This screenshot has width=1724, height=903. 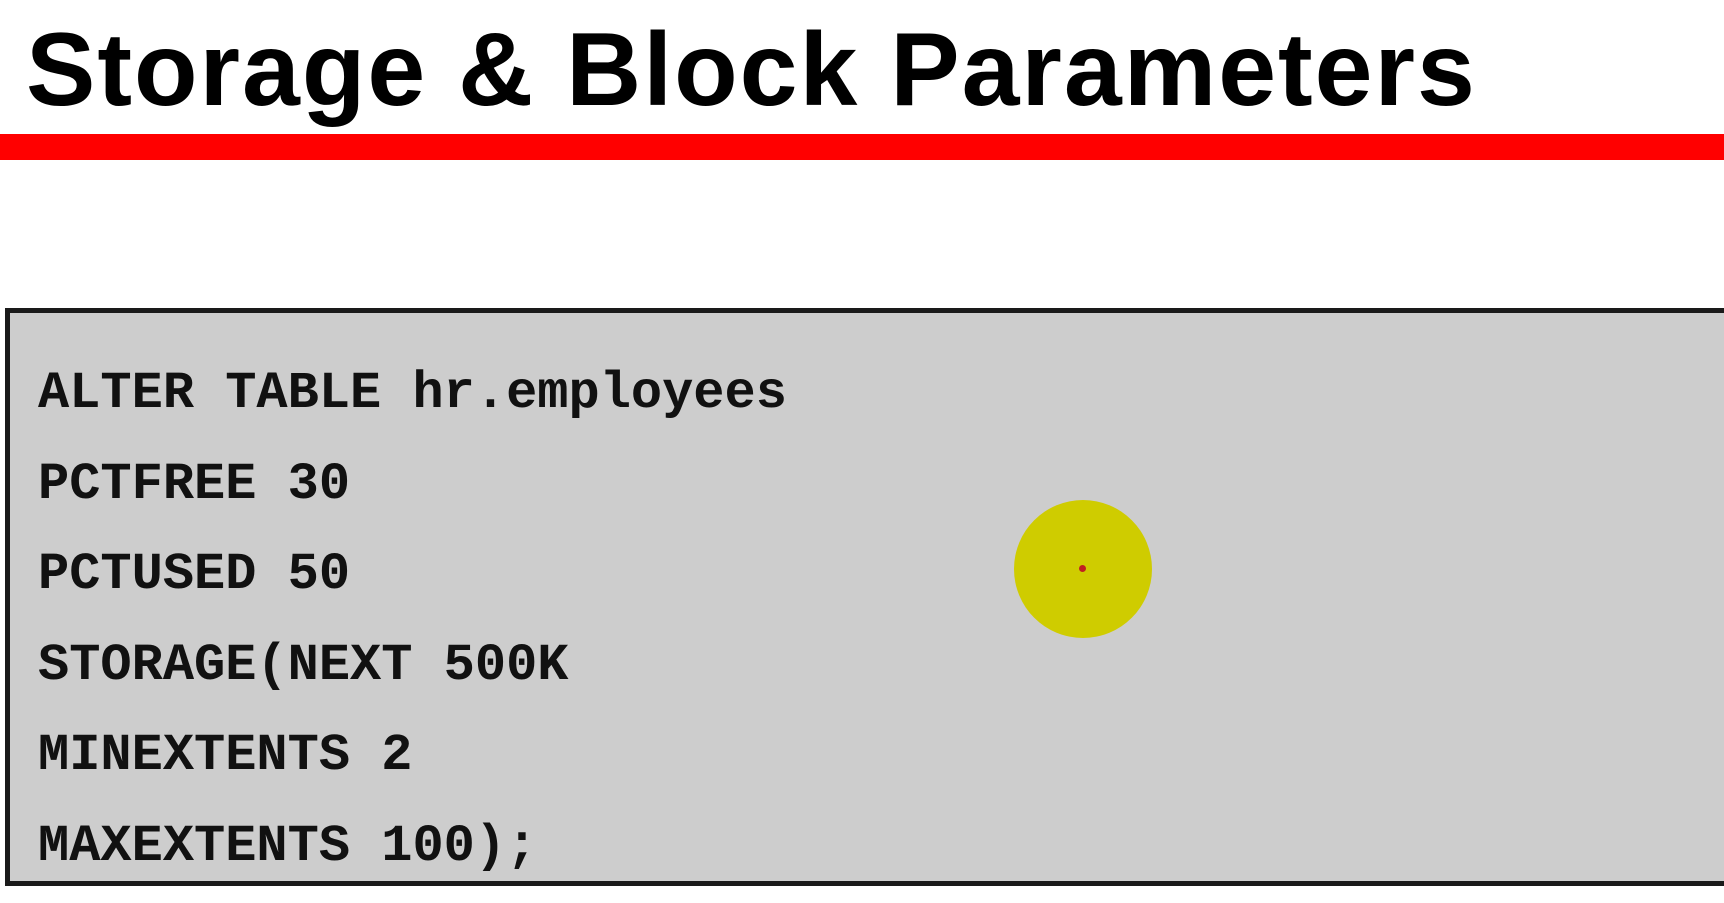 What do you see at coordinates (862, 147) in the screenshot?
I see `title-divider` at bounding box center [862, 147].